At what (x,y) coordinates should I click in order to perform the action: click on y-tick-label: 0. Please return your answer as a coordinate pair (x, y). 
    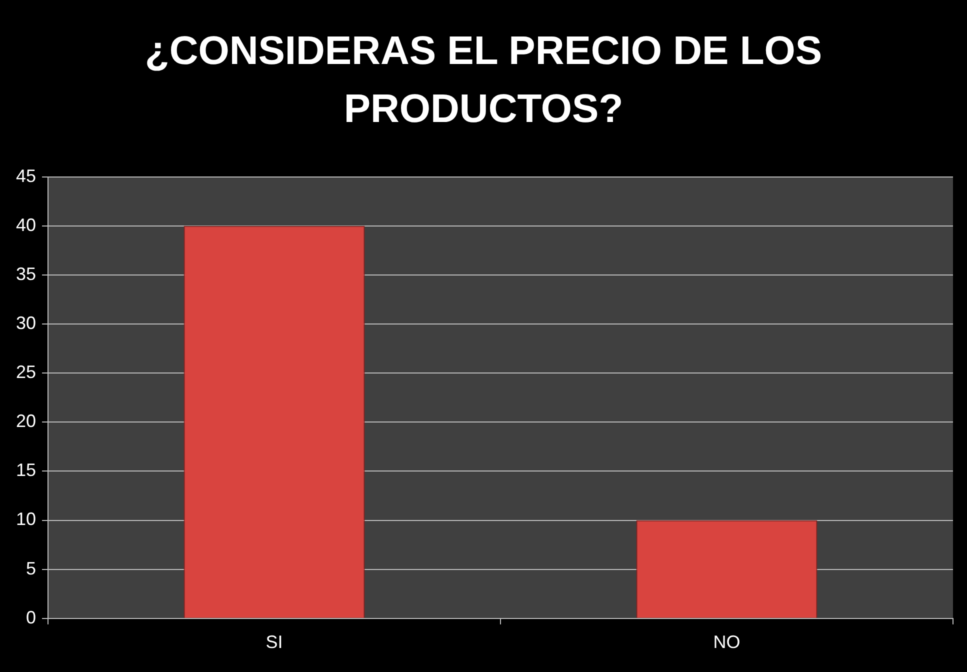
    Looking at the image, I should click on (31, 617).